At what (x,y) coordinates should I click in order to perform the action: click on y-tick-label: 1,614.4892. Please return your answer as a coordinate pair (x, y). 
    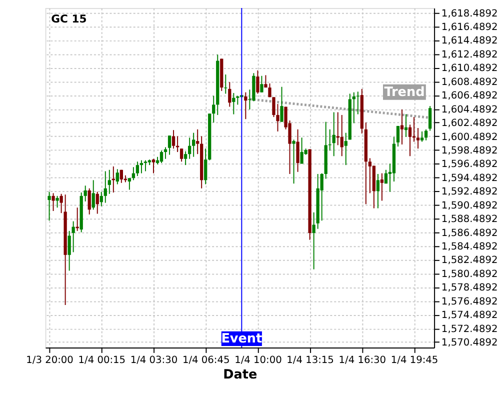
    Looking at the image, I should click on (469, 41).